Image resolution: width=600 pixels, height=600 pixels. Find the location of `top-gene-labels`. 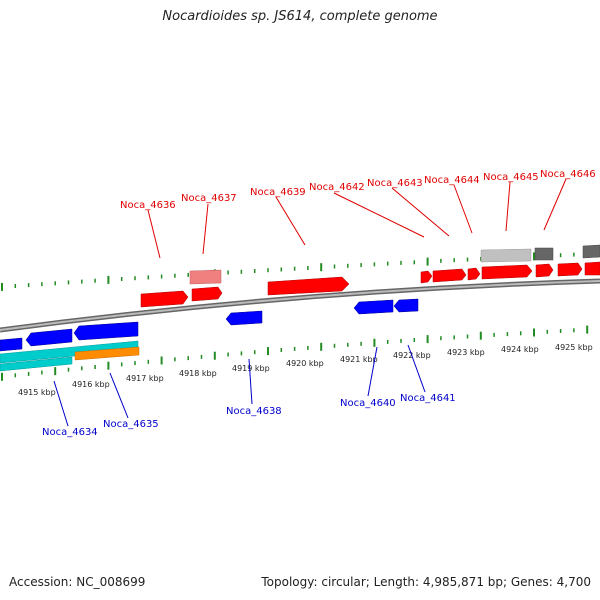

top-gene-labels is located at coordinates (357, 218).